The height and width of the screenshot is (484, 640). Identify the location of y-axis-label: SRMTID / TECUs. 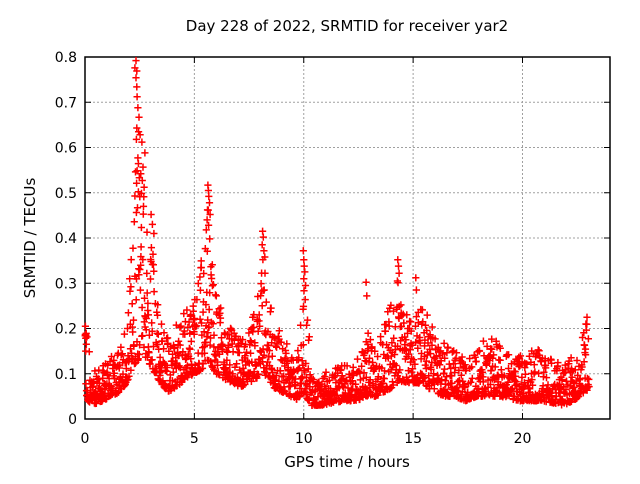
(30, 238).